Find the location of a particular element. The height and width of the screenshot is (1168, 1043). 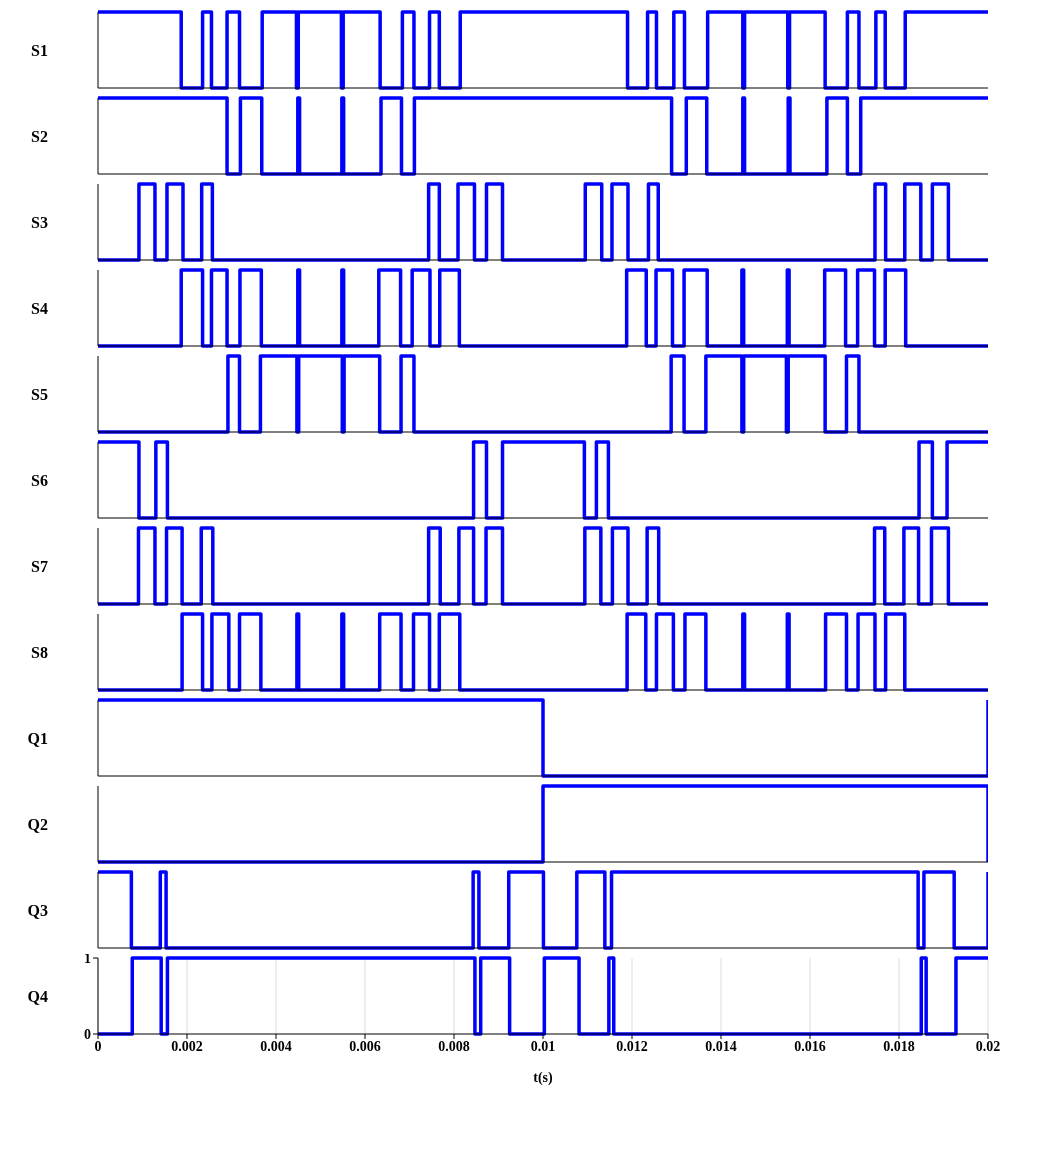

x-tick-label: 0.006 is located at coordinates (365, 1046).